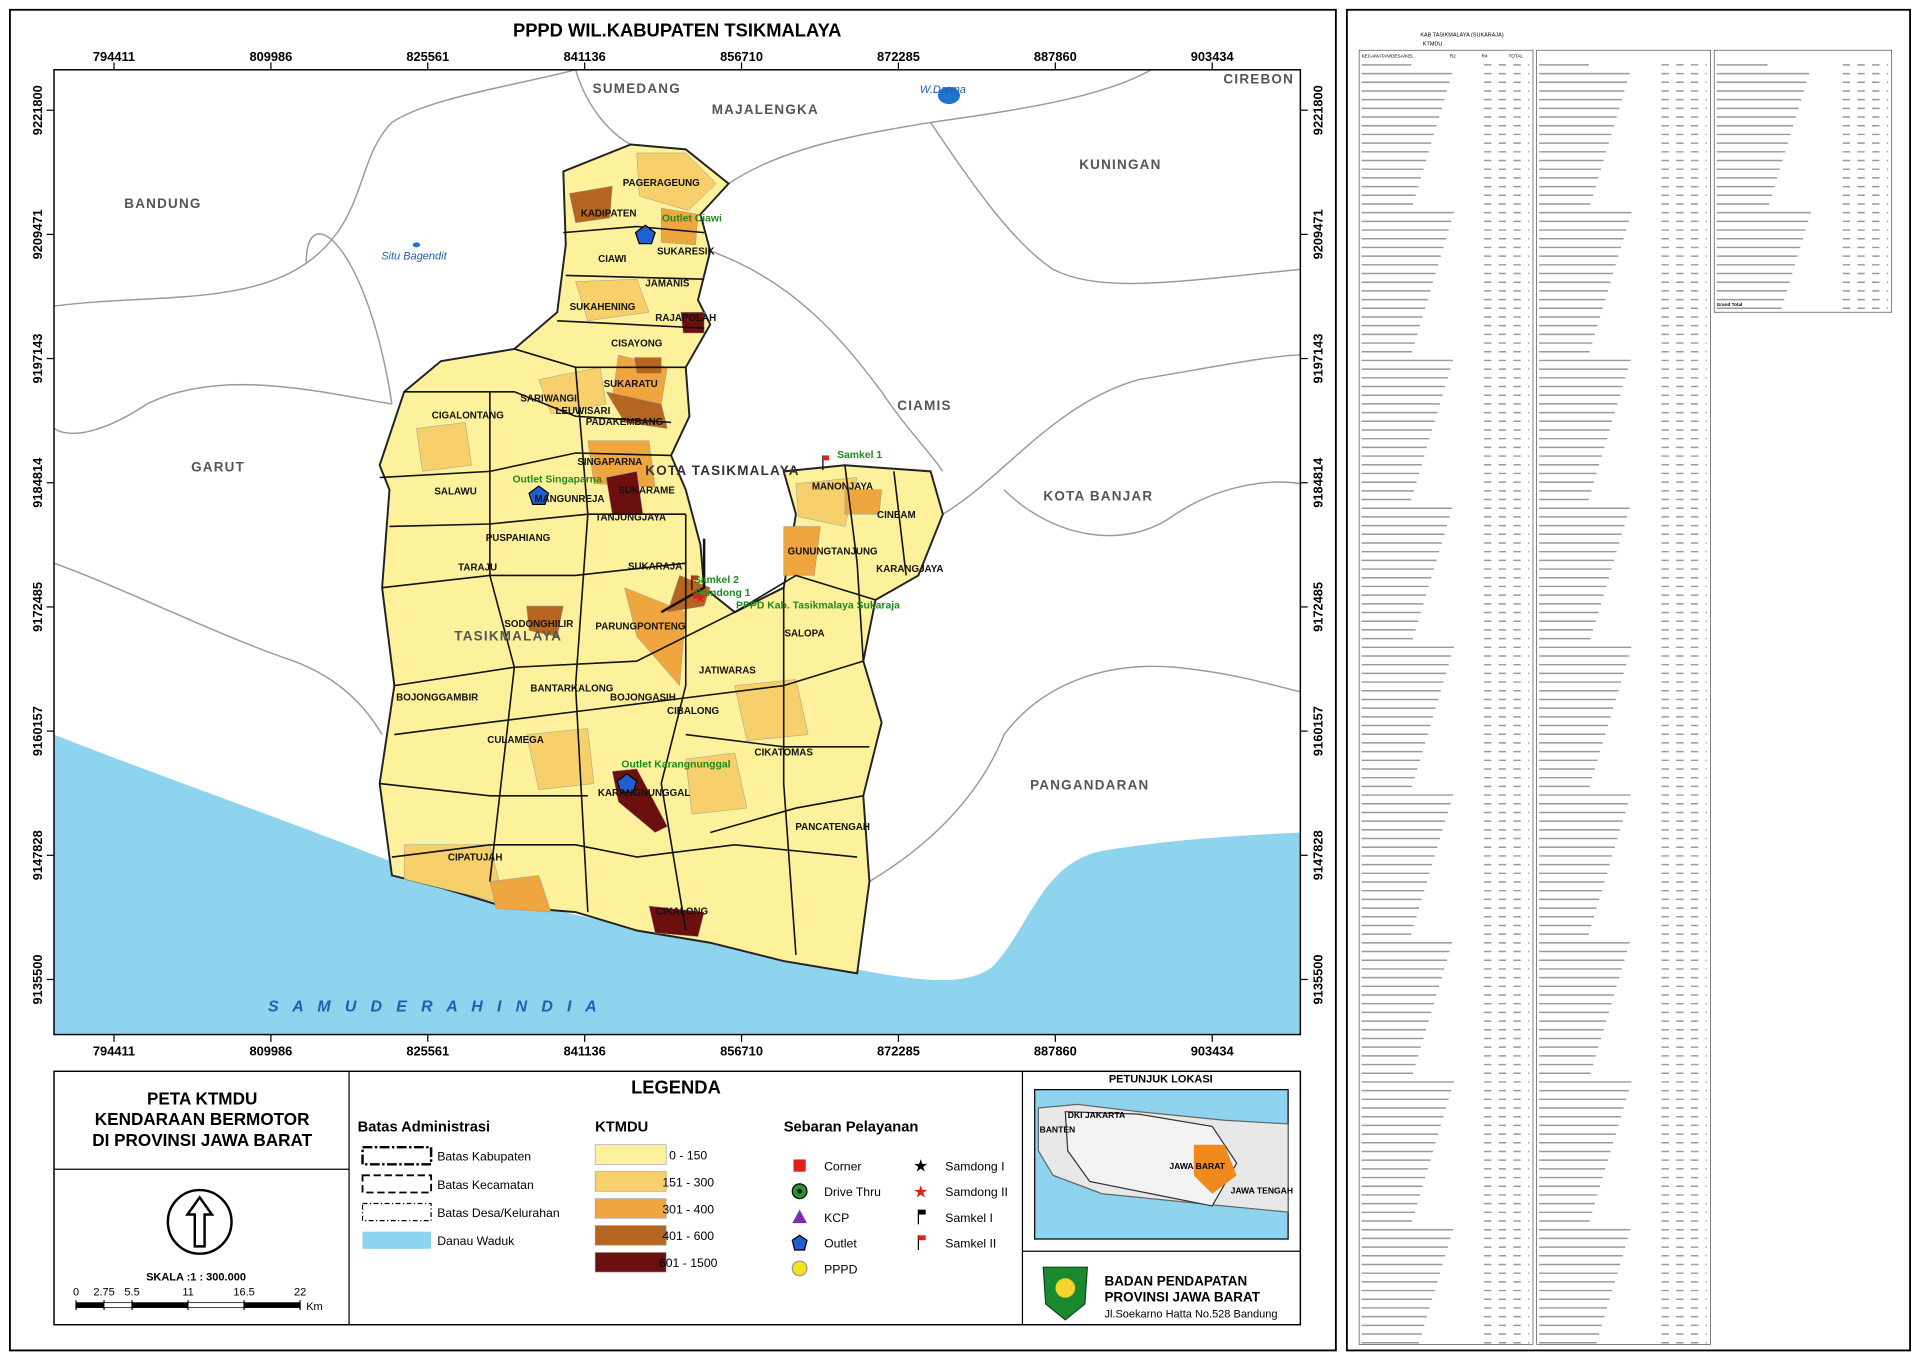  Describe the element at coordinates (686, 252) in the screenshot. I see `kecamatan-label: SUKARESIK` at that location.